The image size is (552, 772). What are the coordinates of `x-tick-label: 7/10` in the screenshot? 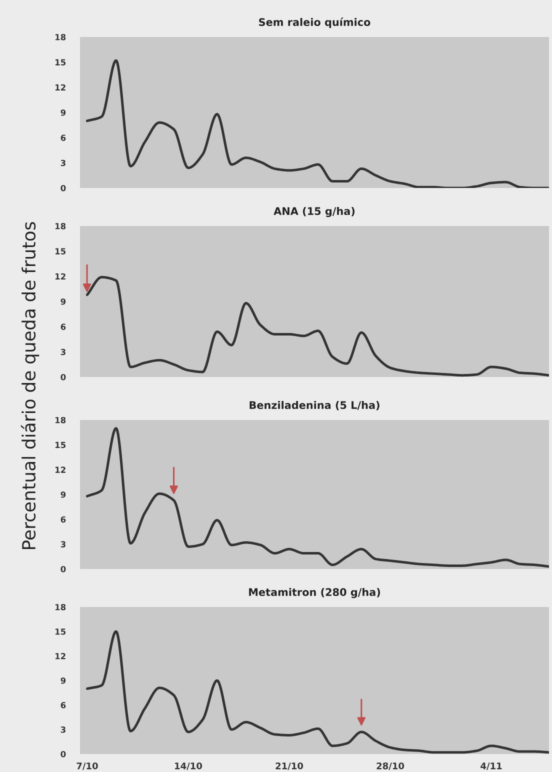 It's located at (87, 766).